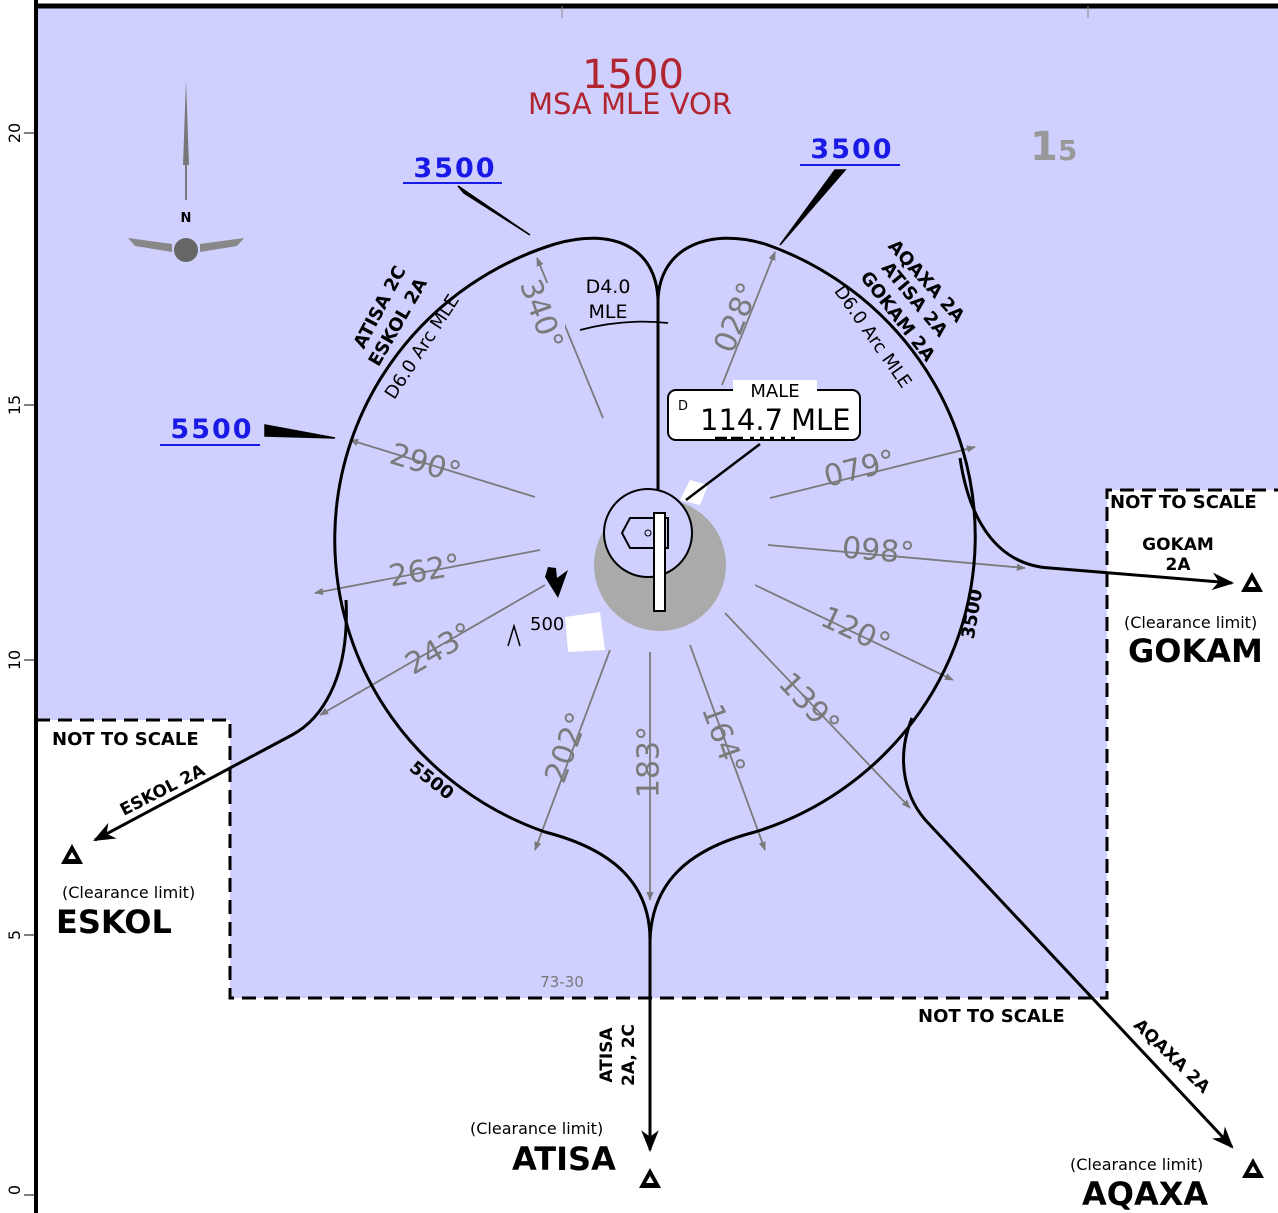  What do you see at coordinates (547, 624) in the screenshot?
I see `elevation-label: 500` at bounding box center [547, 624].